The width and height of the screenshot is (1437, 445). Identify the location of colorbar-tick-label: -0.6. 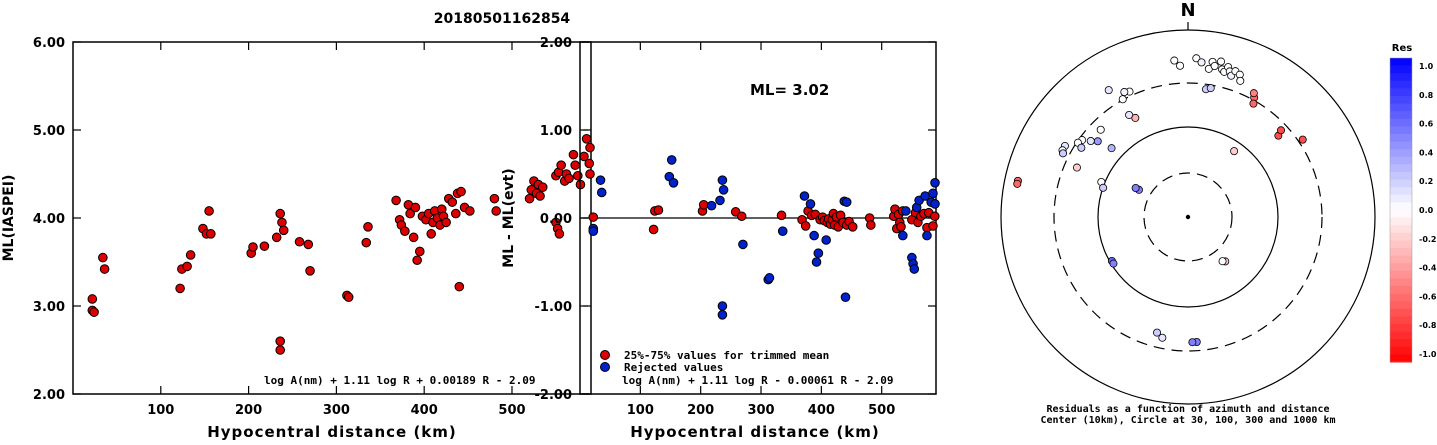
(1428, 296).